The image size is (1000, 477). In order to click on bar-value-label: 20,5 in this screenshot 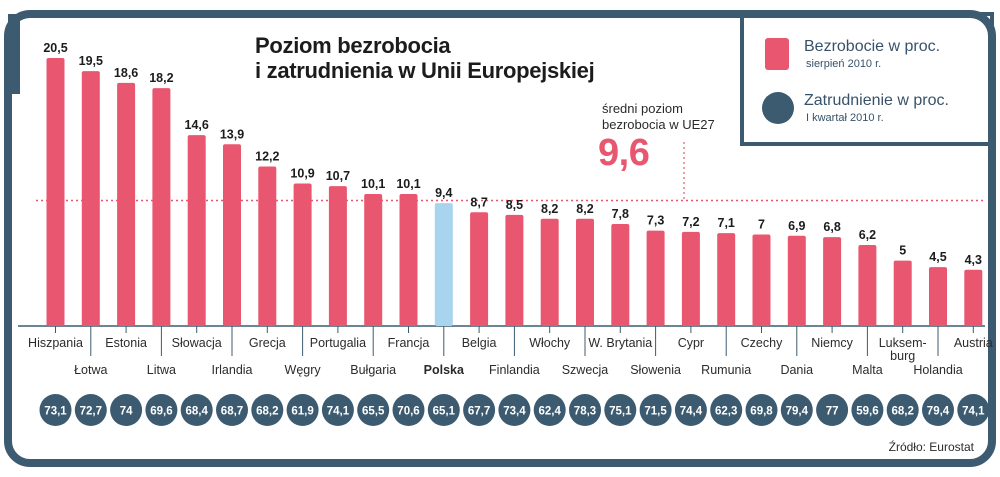, I will do `click(55, 48)`.